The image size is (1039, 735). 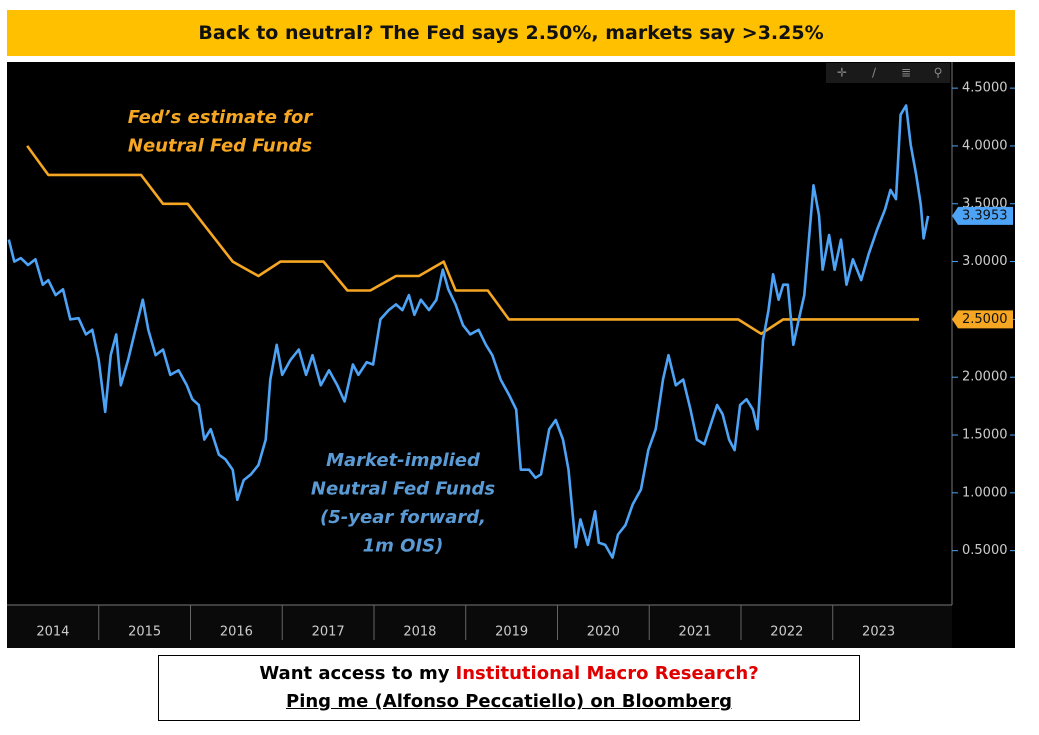 I want to click on y-tick-label: 4.0000, so click(x=985, y=145).